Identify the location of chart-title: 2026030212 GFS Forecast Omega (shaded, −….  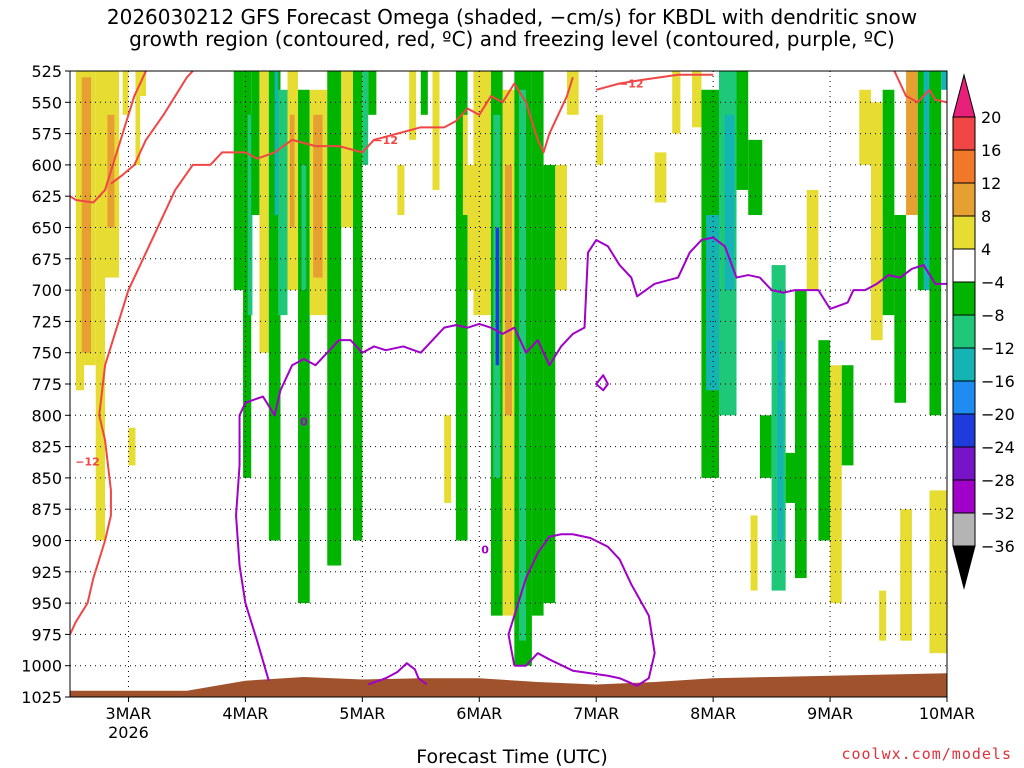
(512, 28).